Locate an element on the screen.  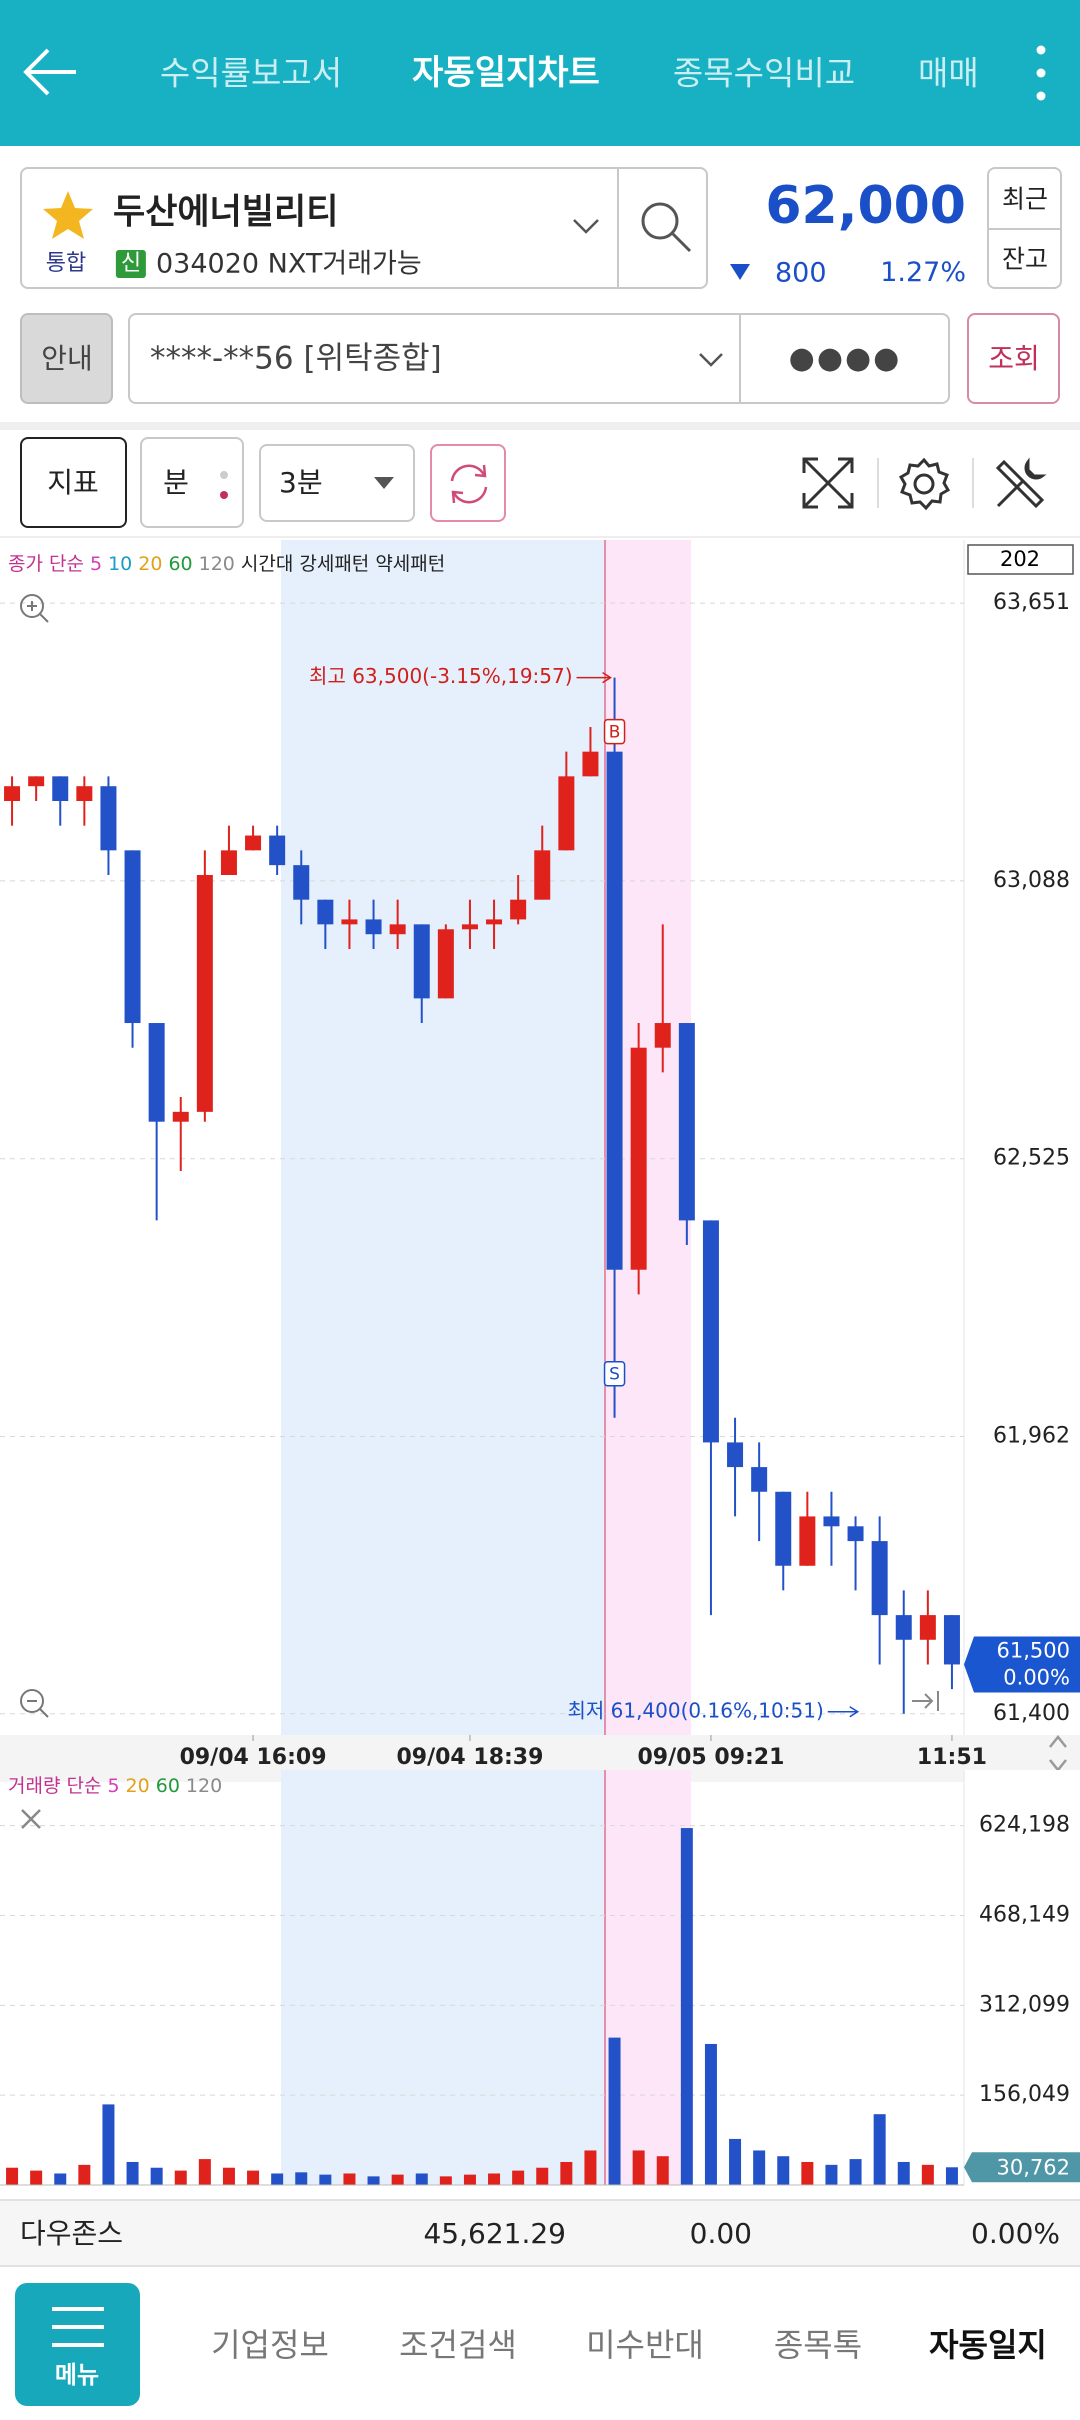
unit-button: 분 is located at coordinates (192, 482).